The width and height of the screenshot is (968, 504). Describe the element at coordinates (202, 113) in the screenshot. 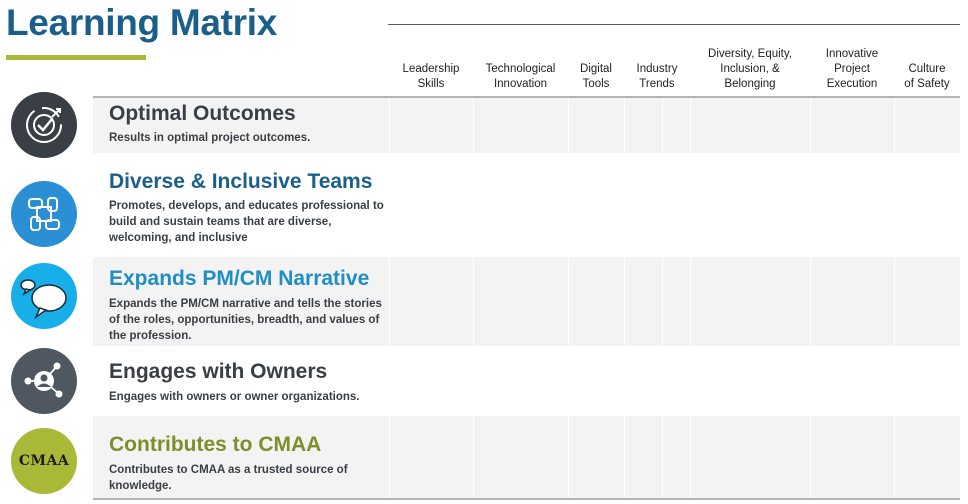

I see `row-title-optimal-outcomes: Optimal Outcomes` at that location.